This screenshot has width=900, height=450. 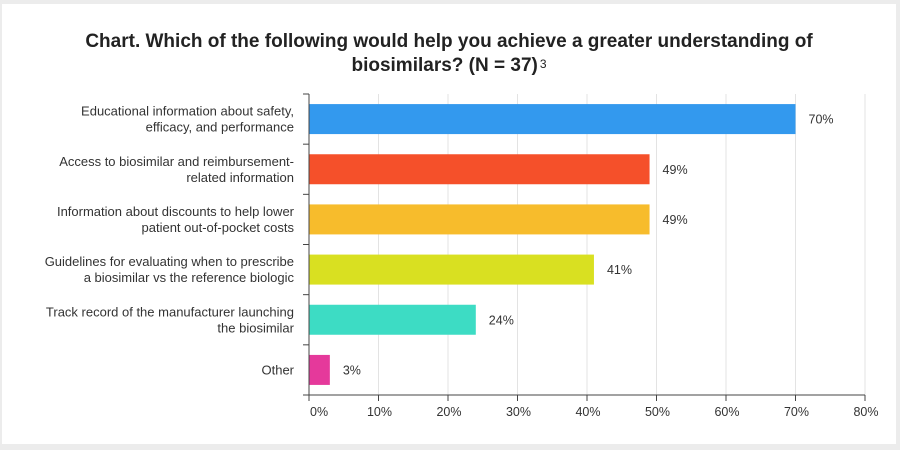 What do you see at coordinates (240, 177) in the screenshot?
I see `category-label: related information` at bounding box center [240, 177].